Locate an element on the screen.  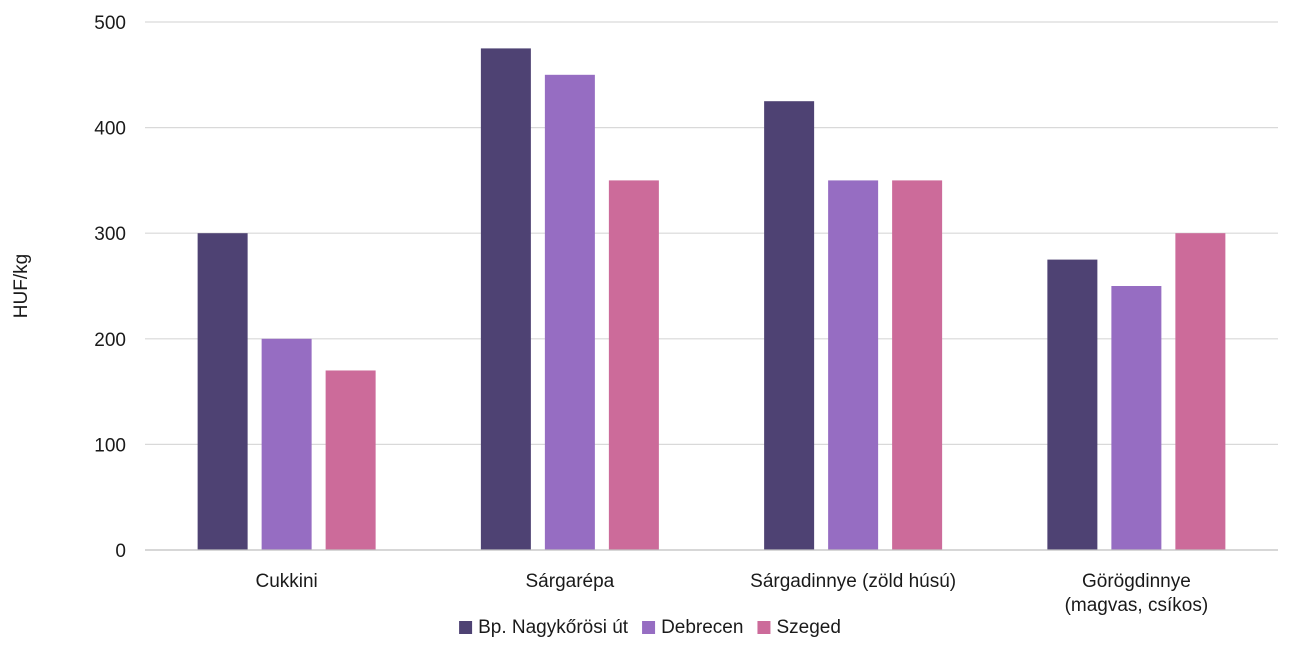
y-tick-label: 400 is located at coordinates (110, 129).